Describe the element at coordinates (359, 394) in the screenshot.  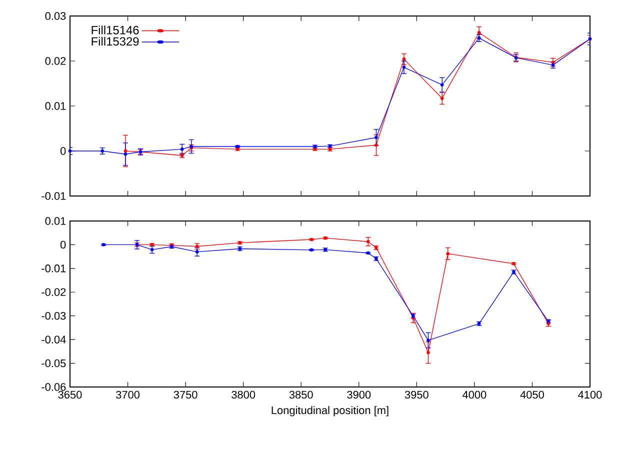
I see `x-tick-label: 3900` at that location.